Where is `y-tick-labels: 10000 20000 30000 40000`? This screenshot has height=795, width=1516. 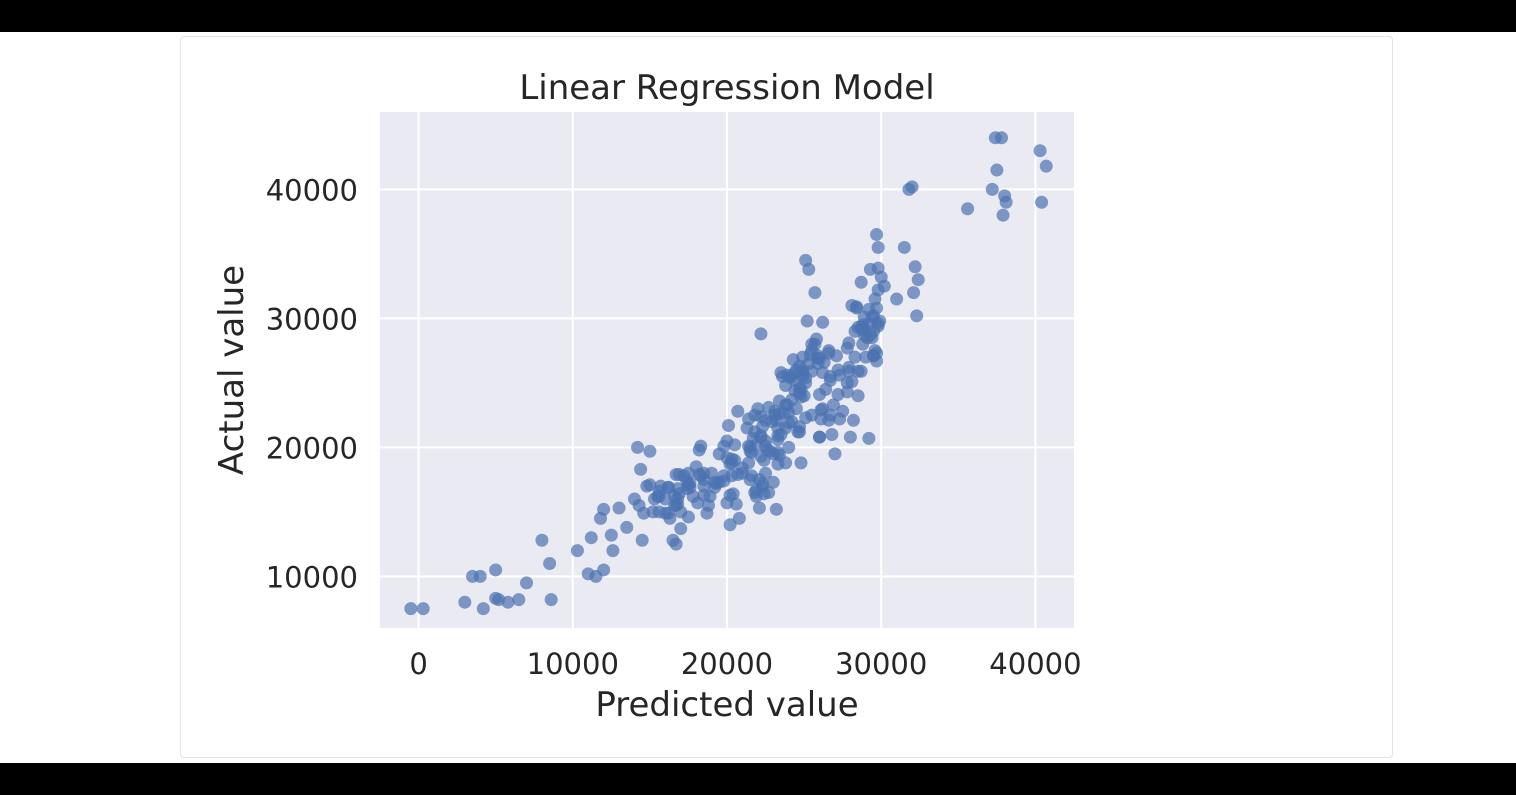
y-tick-labels: 10000 20000 30000 40000 is located at coordinates (312, 383).